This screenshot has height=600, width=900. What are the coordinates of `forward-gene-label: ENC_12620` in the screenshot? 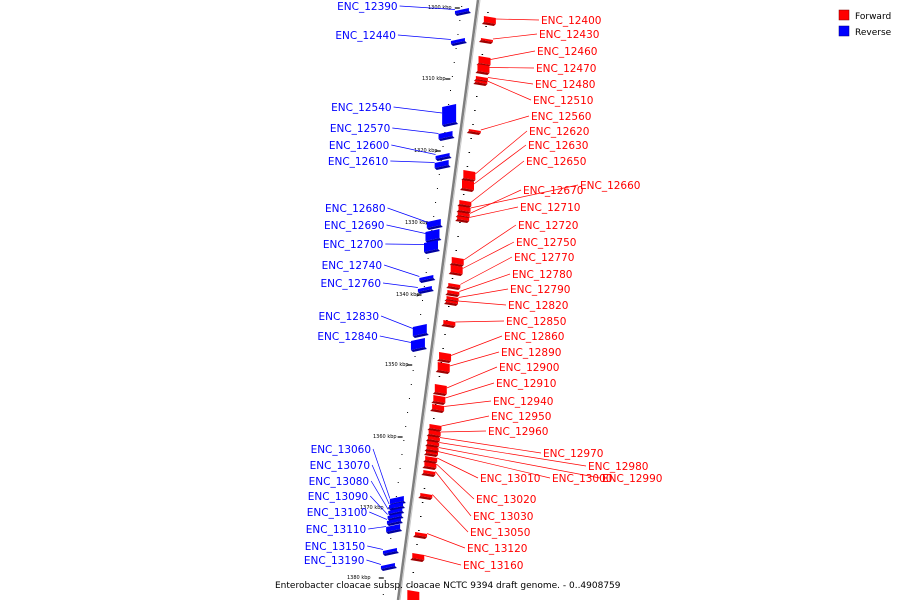 It's located at (559, 132).